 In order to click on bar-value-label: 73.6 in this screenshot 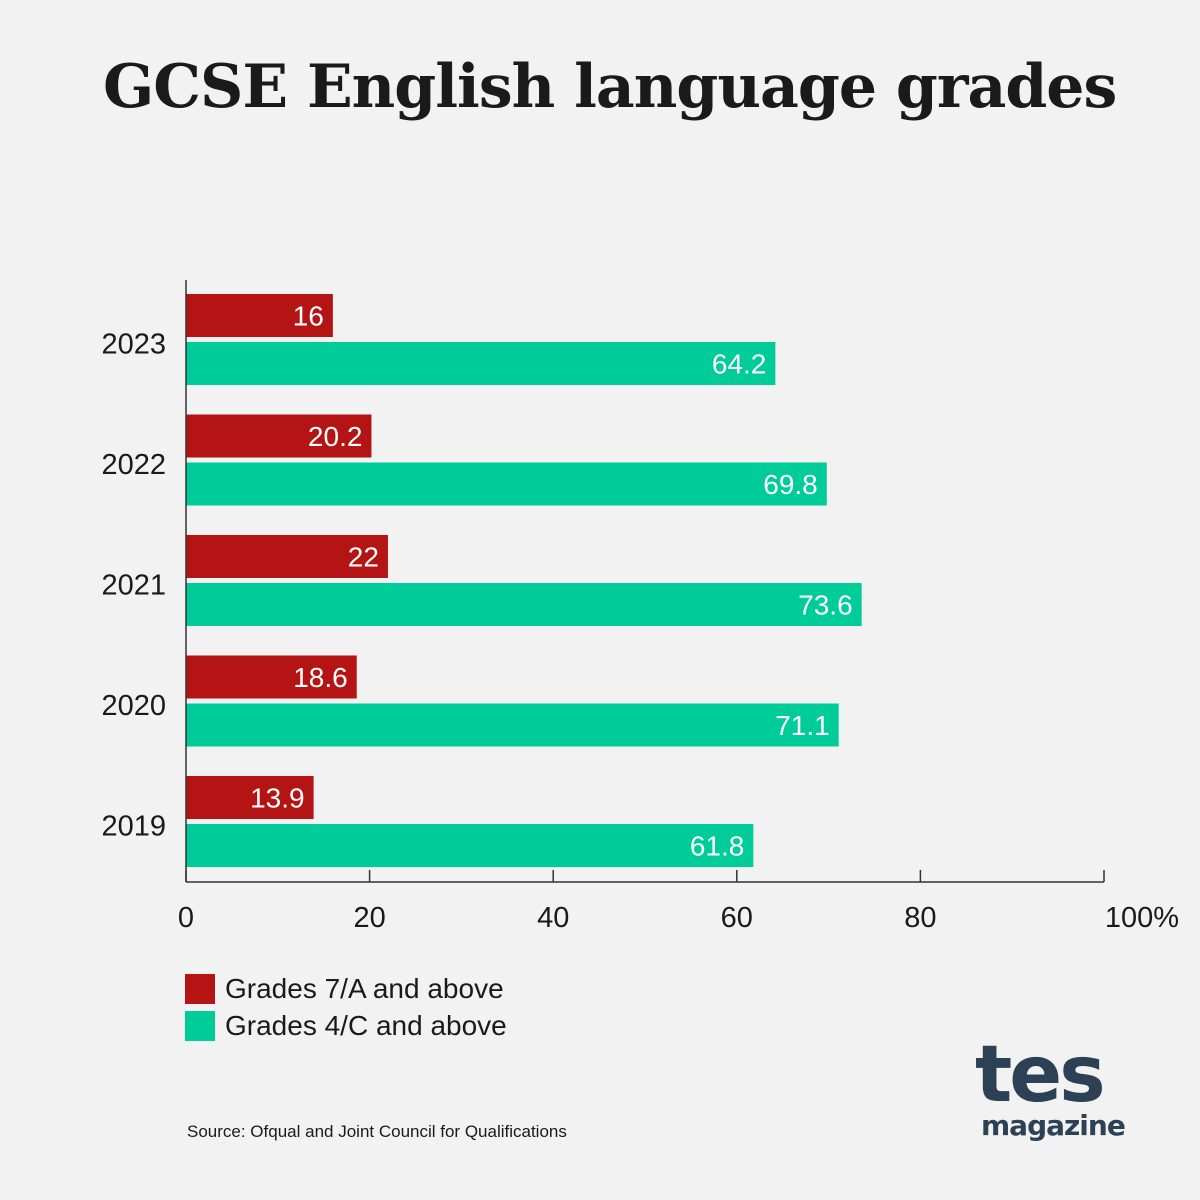, I will do `click(825, 605)`.